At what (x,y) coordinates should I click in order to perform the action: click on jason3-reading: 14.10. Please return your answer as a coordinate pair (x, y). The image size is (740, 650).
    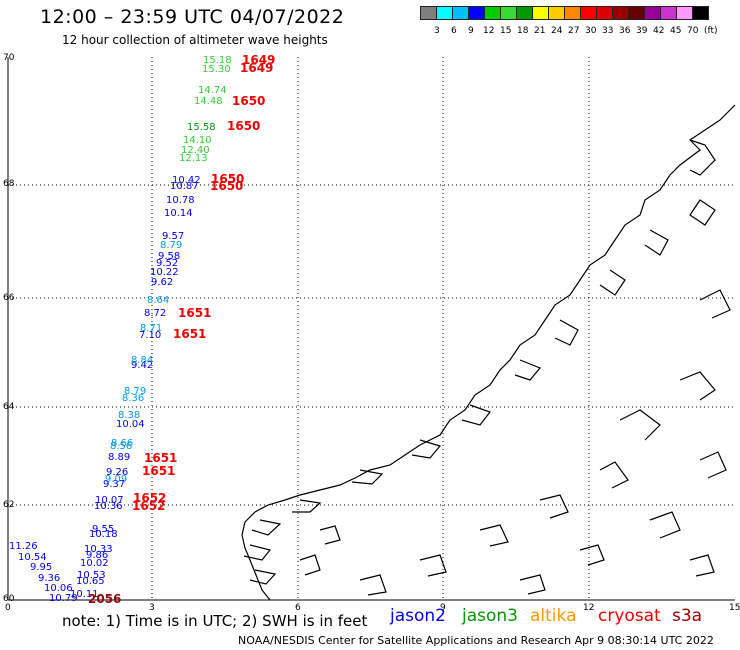
    Looking at the image, I should click on (197, 140).